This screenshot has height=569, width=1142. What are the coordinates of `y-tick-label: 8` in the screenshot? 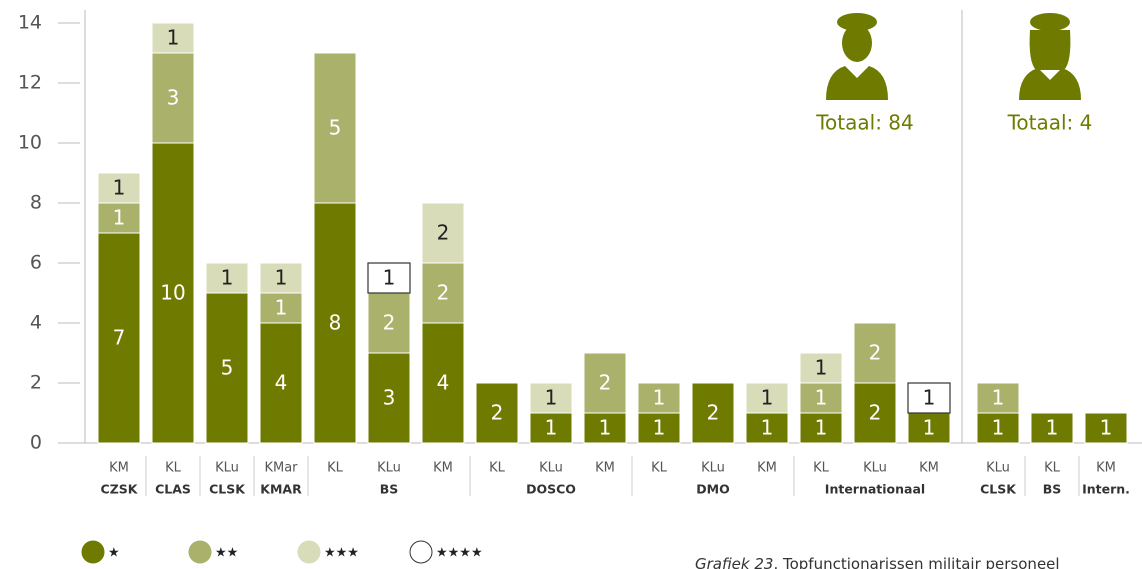 It's located at (36, 203).